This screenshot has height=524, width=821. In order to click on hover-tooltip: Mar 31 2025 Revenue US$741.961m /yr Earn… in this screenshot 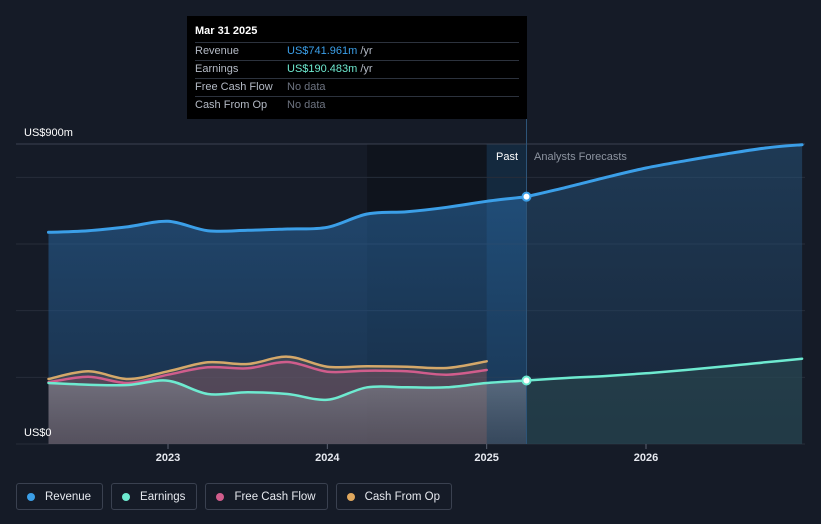, I will do `click(357, 67)`.